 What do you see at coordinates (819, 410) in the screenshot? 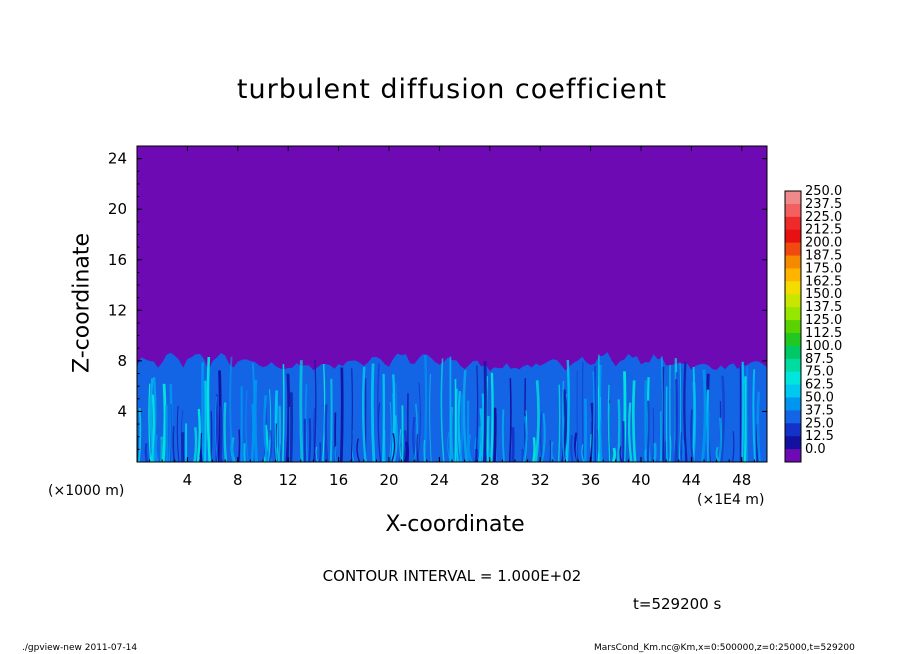
I see `colorbar-label: 37.5` at bounding box center [819, 410].